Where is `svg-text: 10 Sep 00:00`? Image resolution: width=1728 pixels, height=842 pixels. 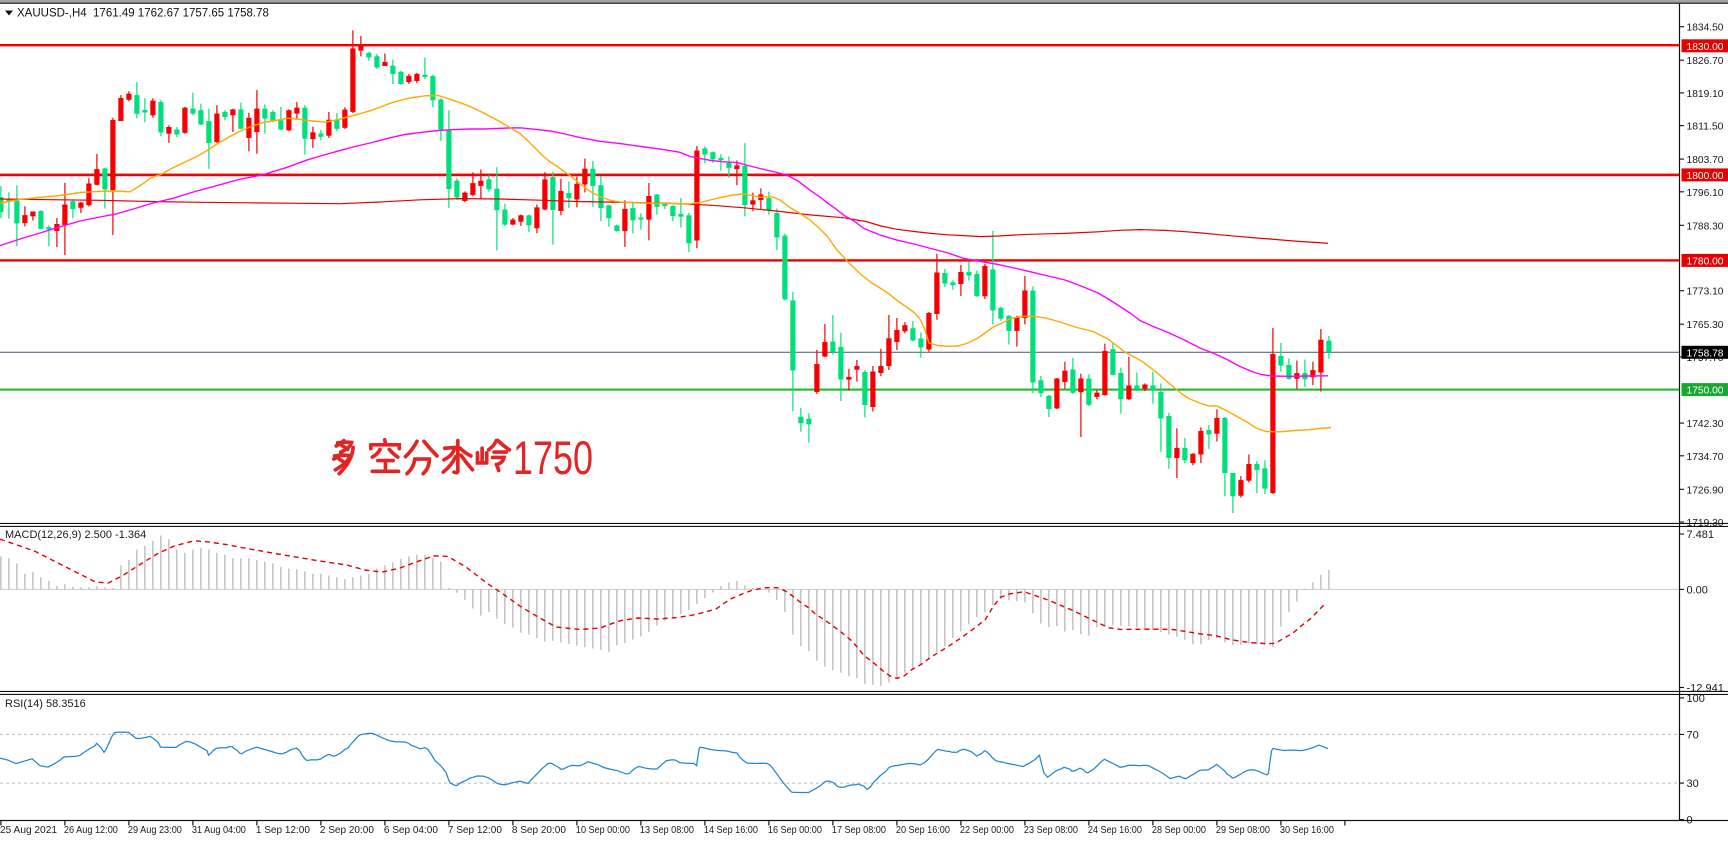 svg-text: 10 Sep 00:00 is located at coordinates (603, 830).